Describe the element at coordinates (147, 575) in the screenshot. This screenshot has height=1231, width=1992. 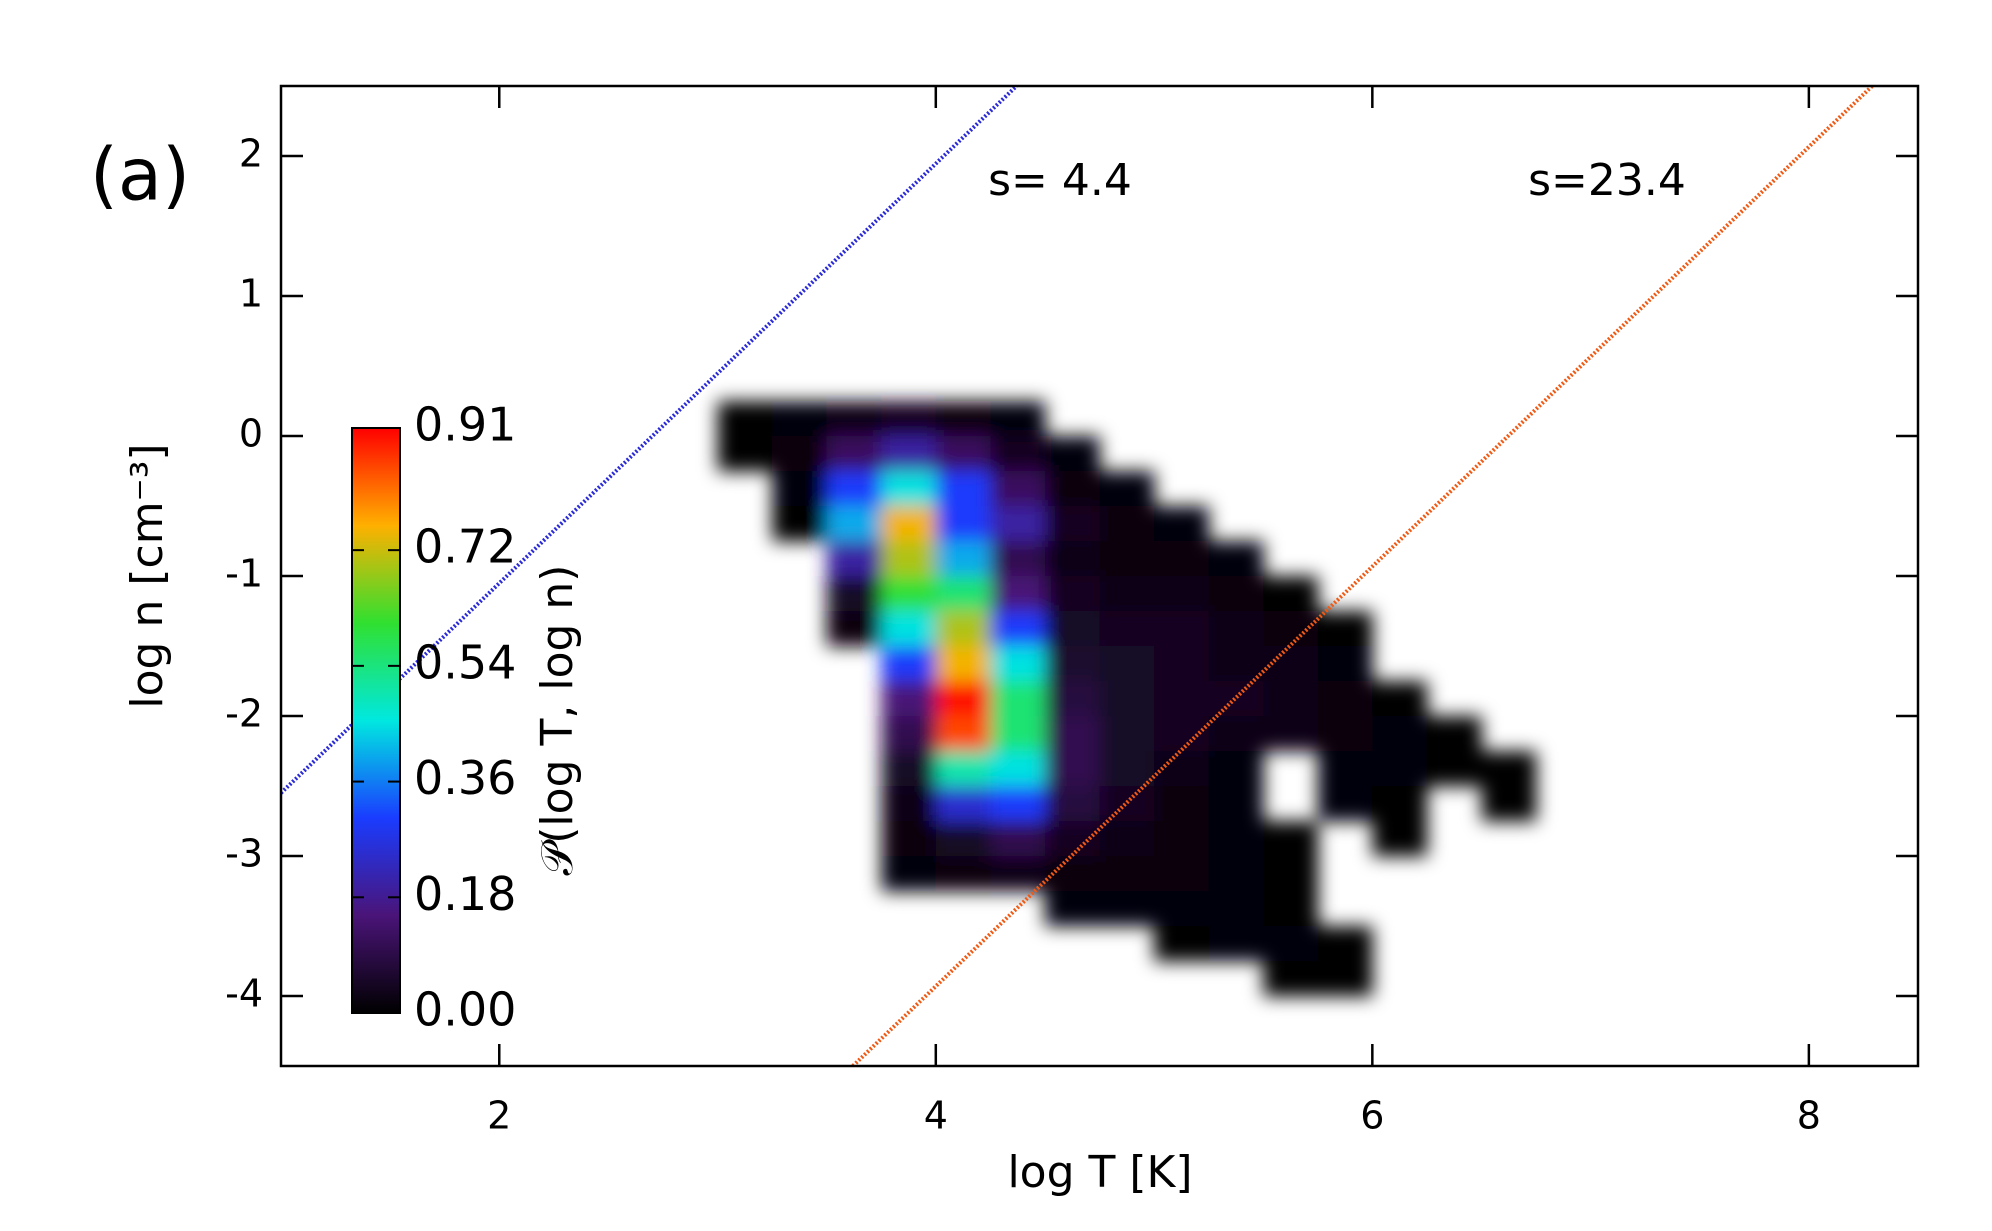
I see `y-axis-label: log n [cm⁻³]` at that location.